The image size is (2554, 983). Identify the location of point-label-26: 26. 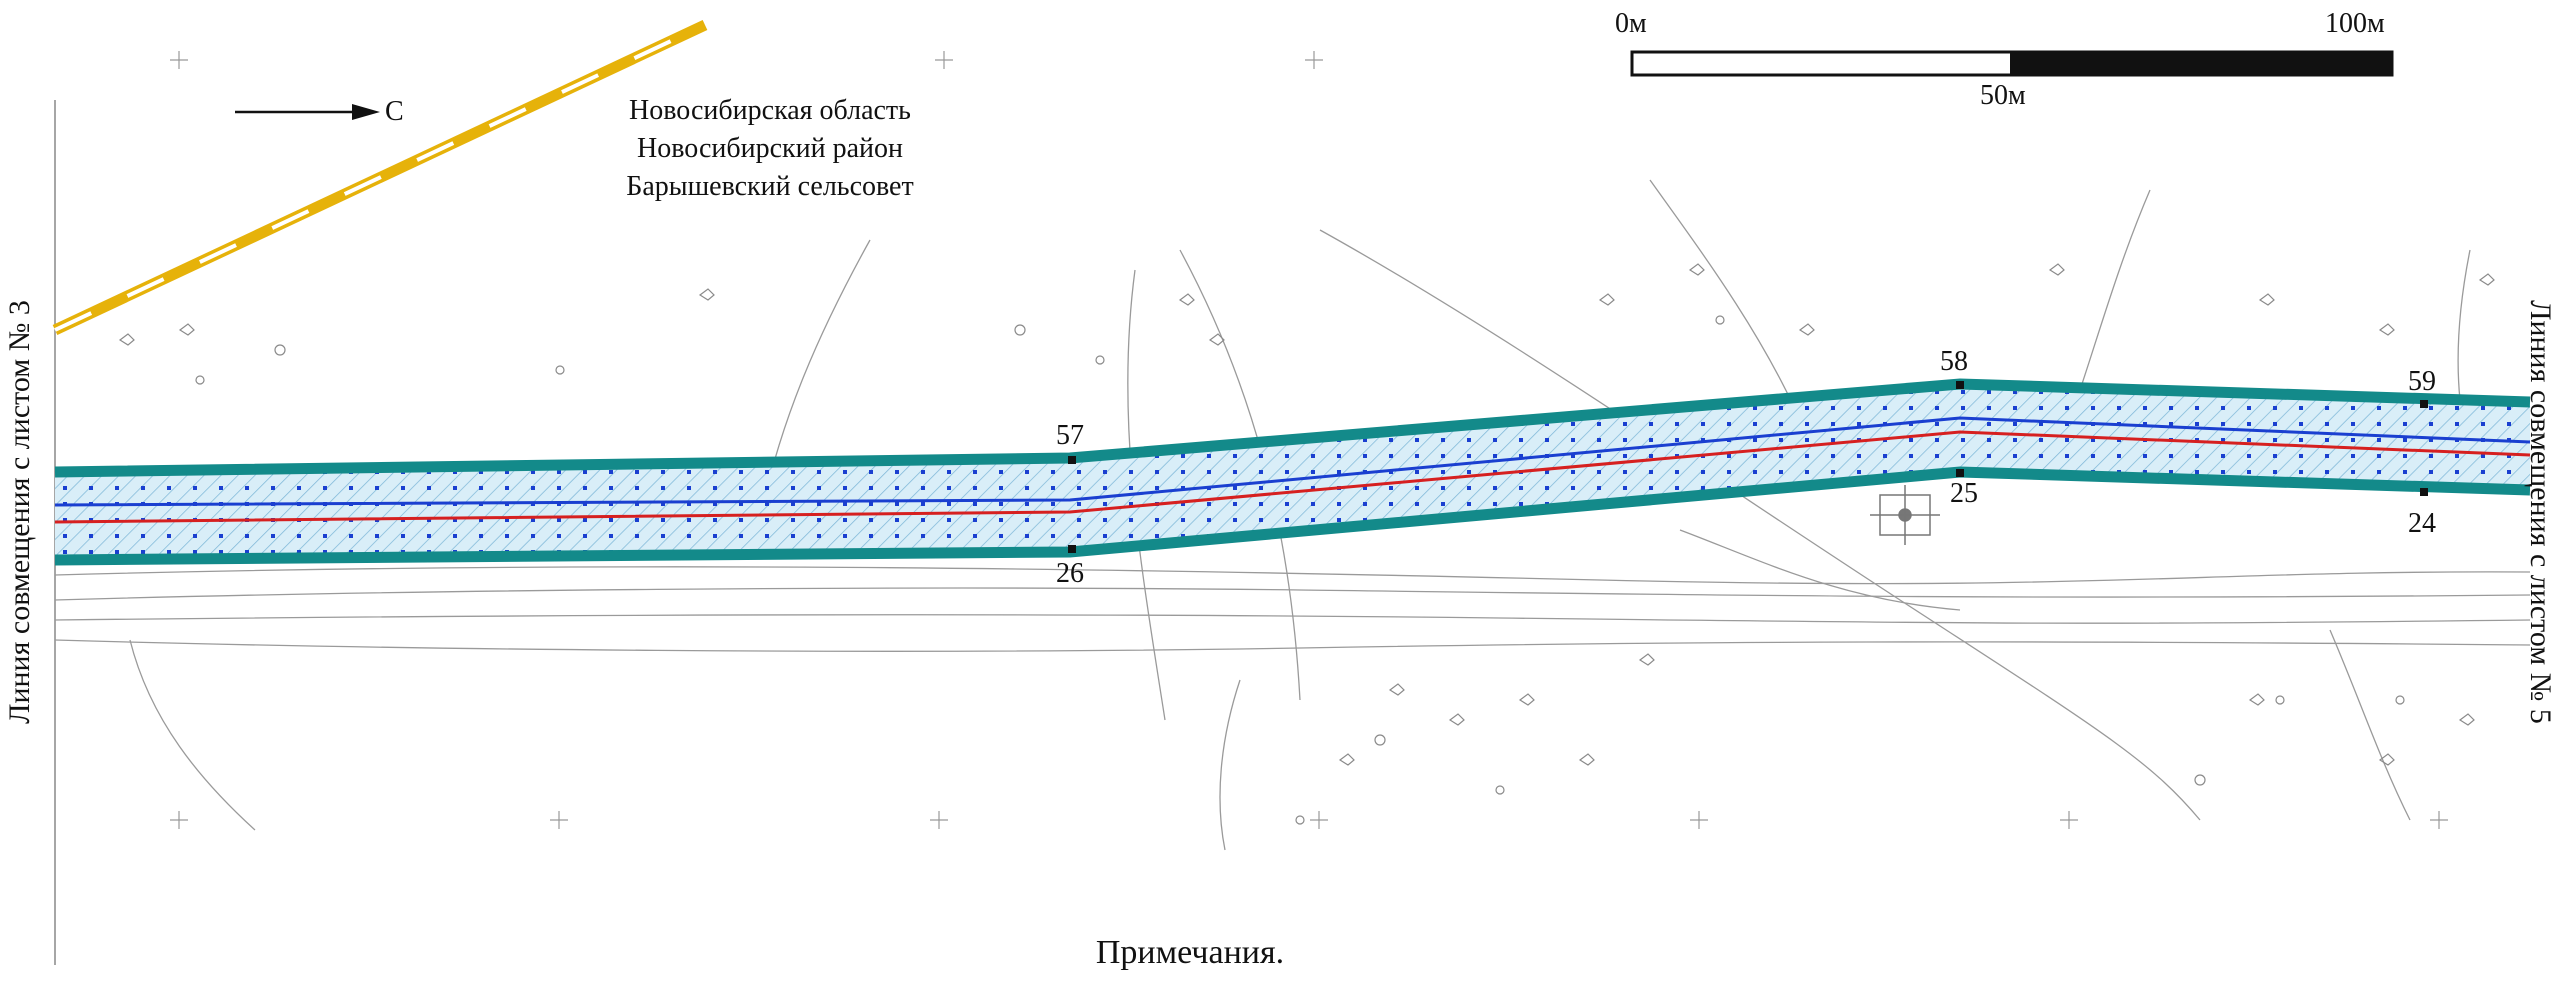
(1070, 573).